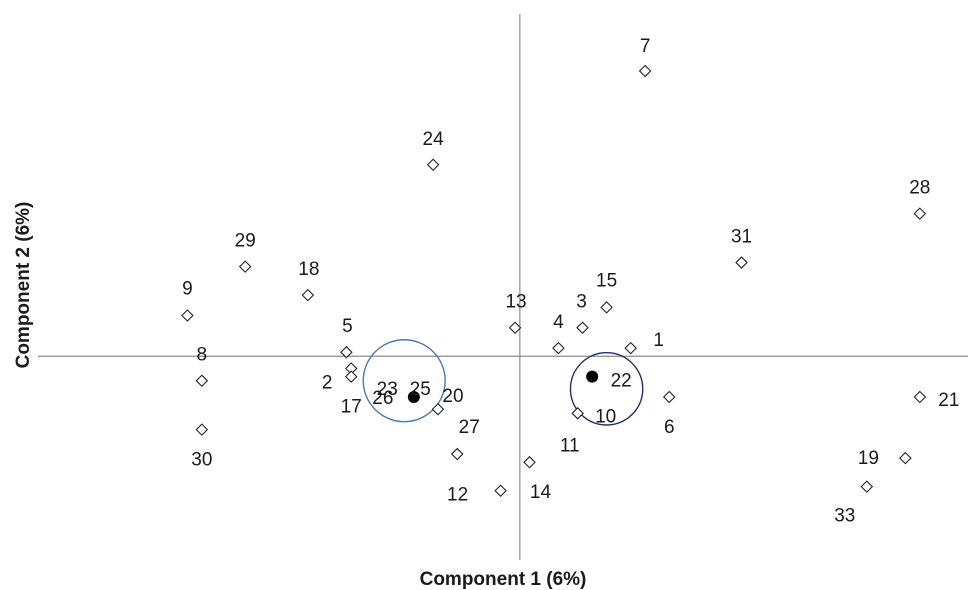 This screenshot has width=968, height=590. Describe the element at coordinates (308, 269) in the screenshot. I see `point-label-18: 18` at that location.